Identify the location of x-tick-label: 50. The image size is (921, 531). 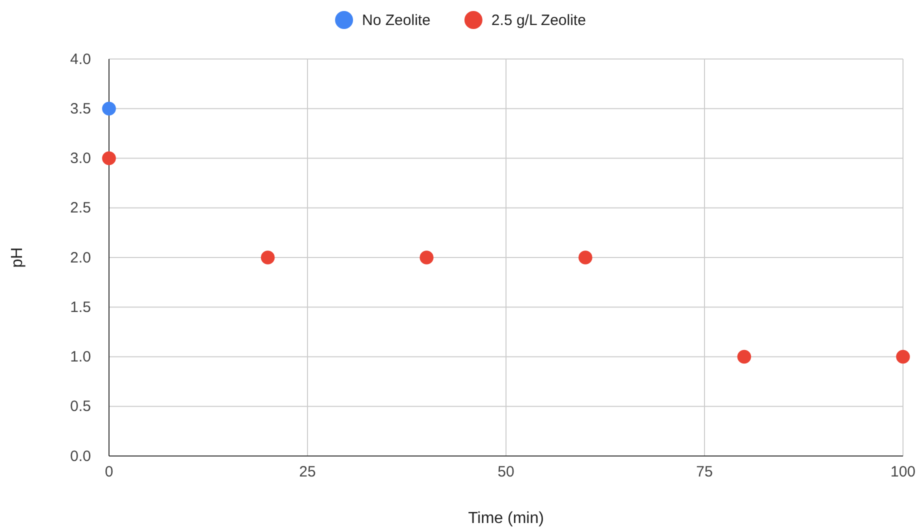
(506, 472).